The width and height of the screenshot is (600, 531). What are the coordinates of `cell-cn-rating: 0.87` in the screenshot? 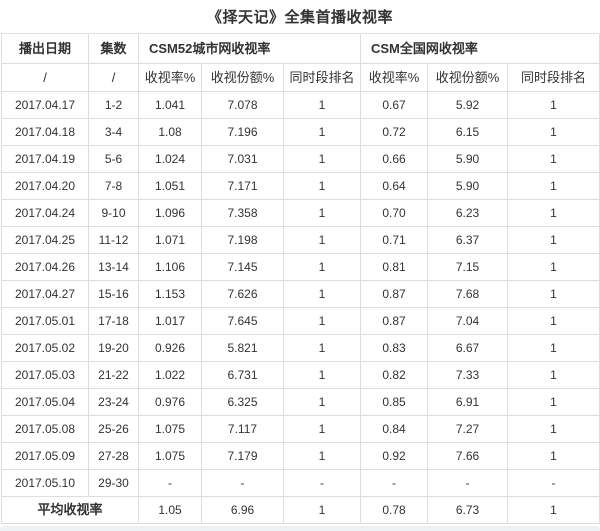 It's located at (394, 321).